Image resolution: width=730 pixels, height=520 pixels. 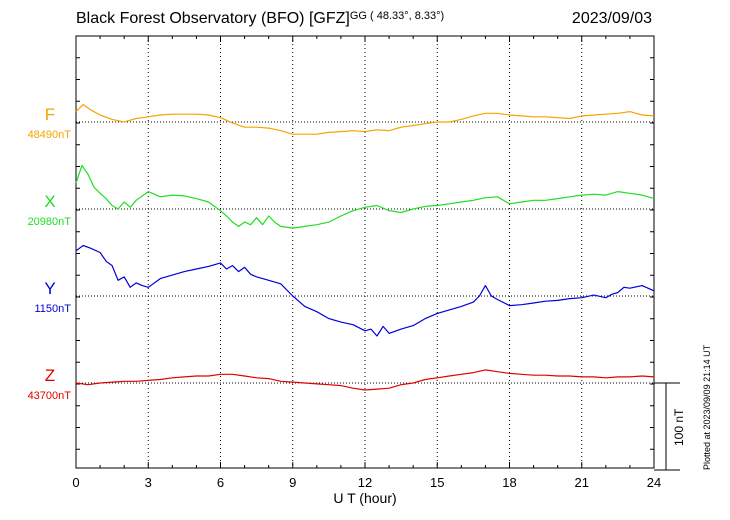 What do you see at coordinates (148, 482) in the screenshot?
I see `x-tick-label: 3` at bounding box center [148, 482].